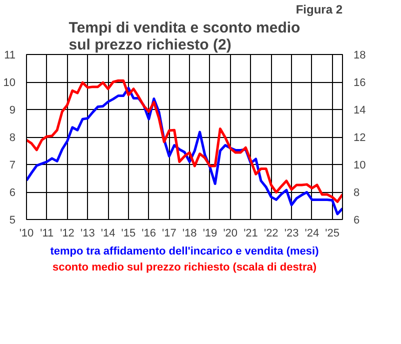  Describe the element at coordinates (108, 234) in the screenshot. I see `x-tick-label: '14` at that location.